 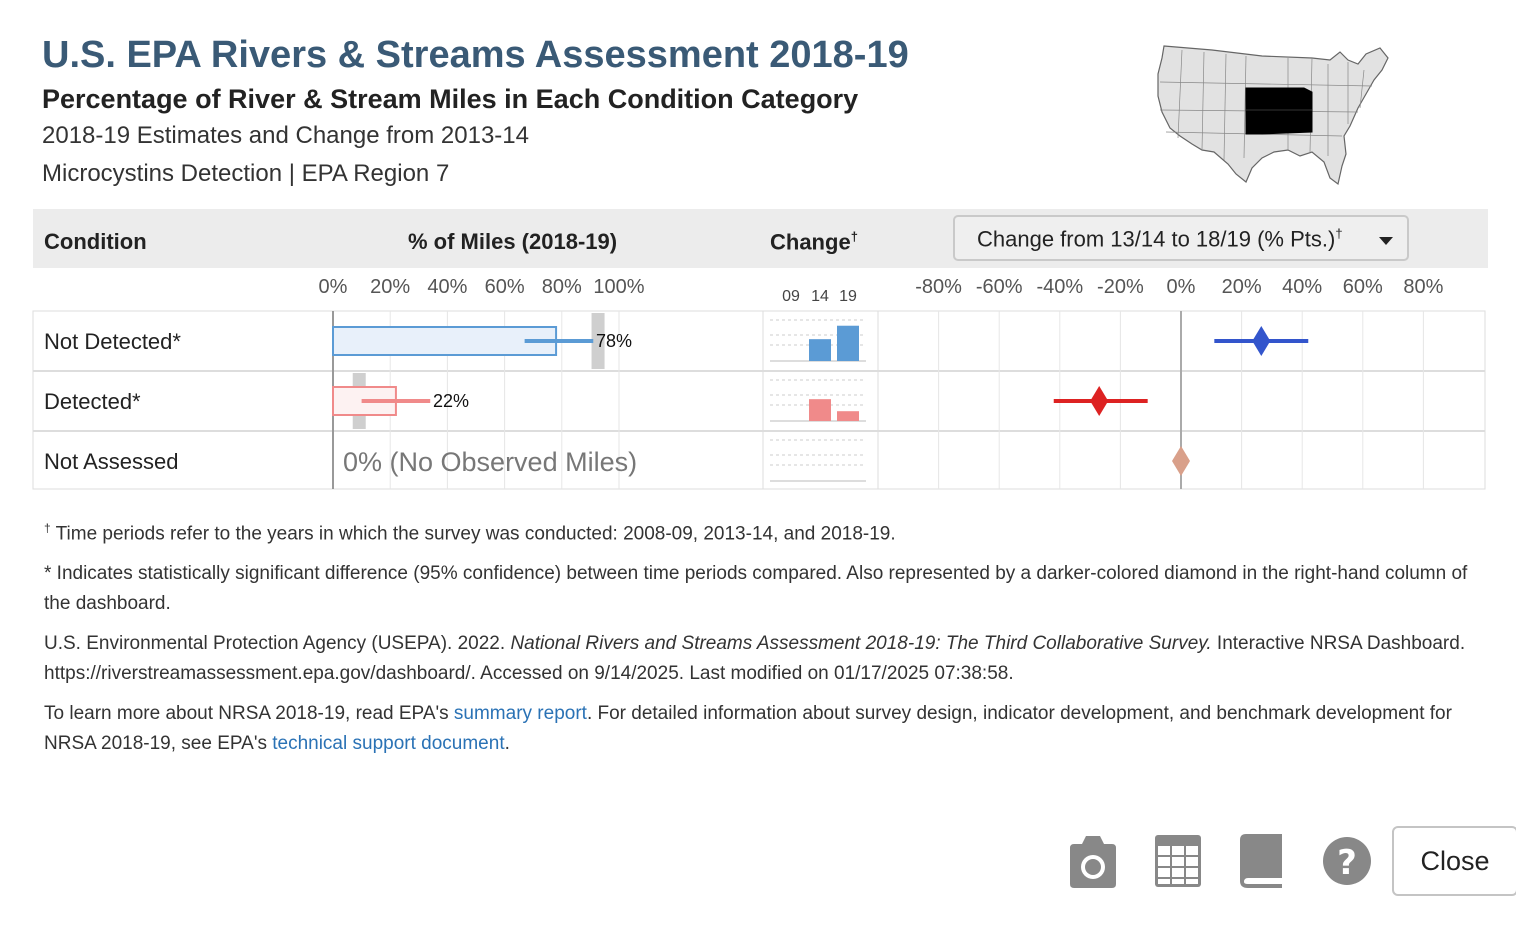 What do you see at coordinates (619, 287) in the screenshot?
I see `pct-tick-label: 100%` at bounding box center [619, 287].